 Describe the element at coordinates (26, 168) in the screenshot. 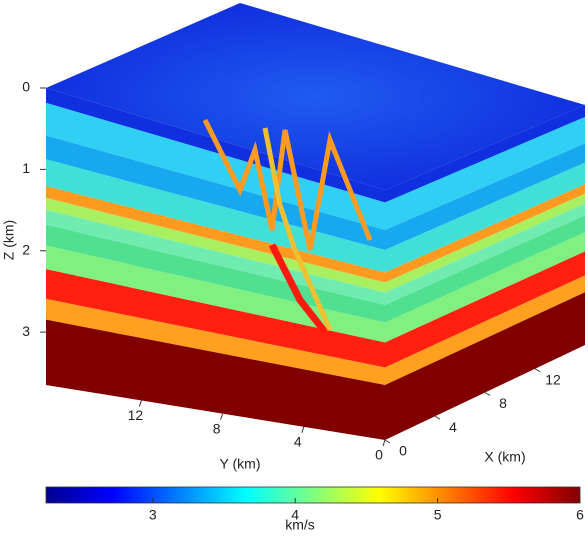

I see `z-tick-label: 1` at that location.